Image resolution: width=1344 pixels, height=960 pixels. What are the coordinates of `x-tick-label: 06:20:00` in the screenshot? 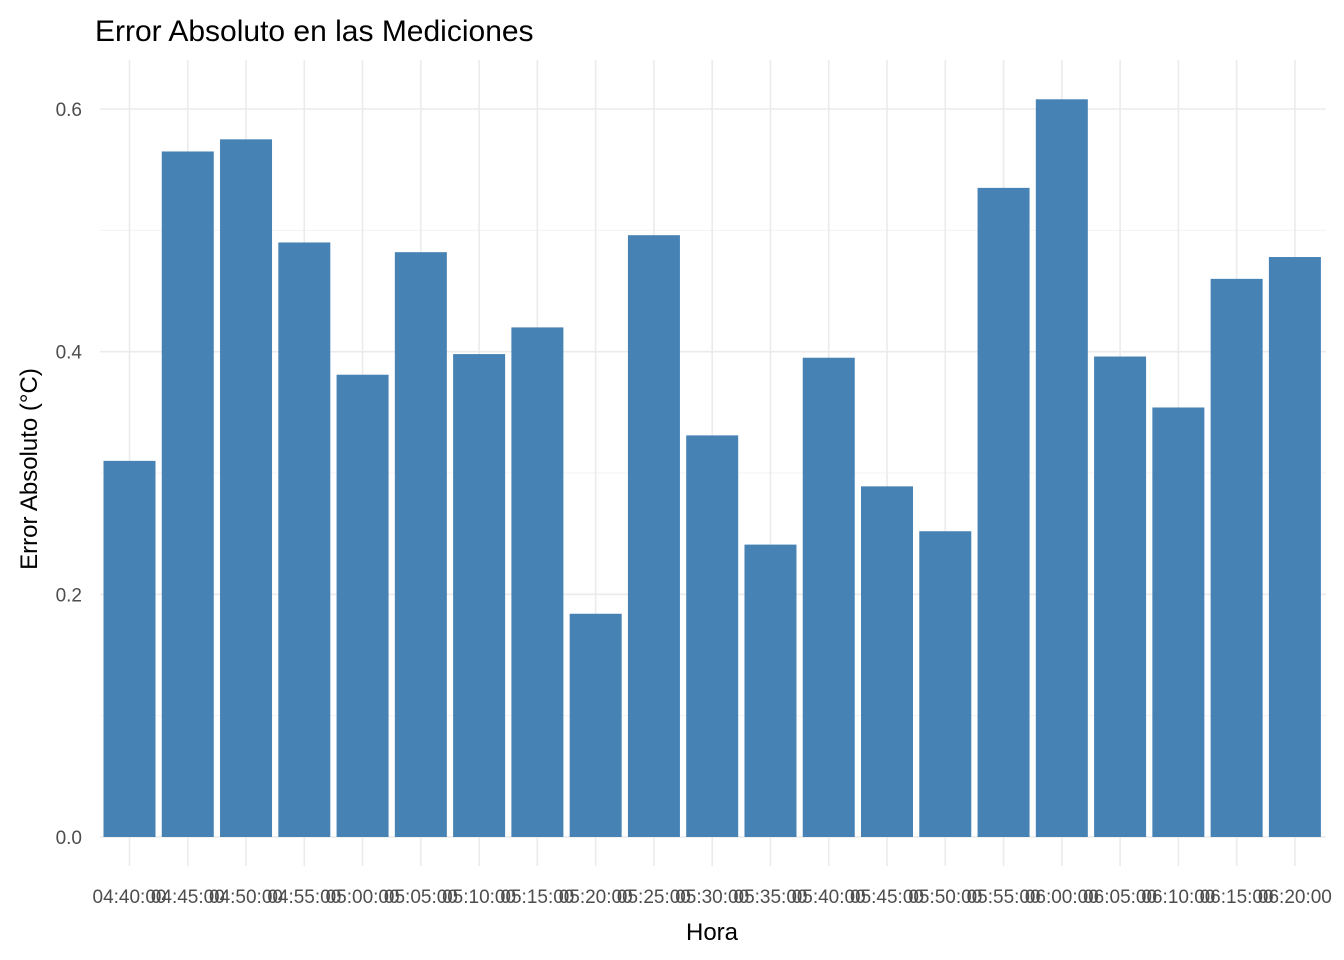 It's located at (1295, 897).